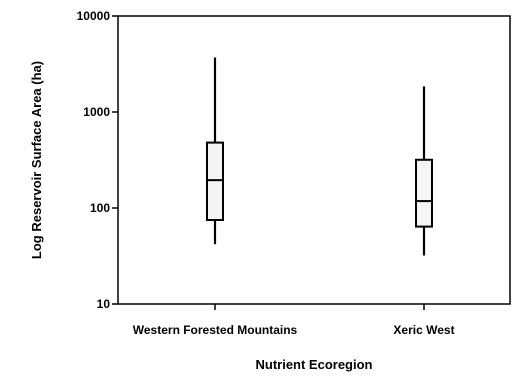 This screenshot has width=518, height=377. What do you see at coordinates (96, 112) in the screenshot?
I see `y-tick-label: 1000` at bounding box center [96, 112].